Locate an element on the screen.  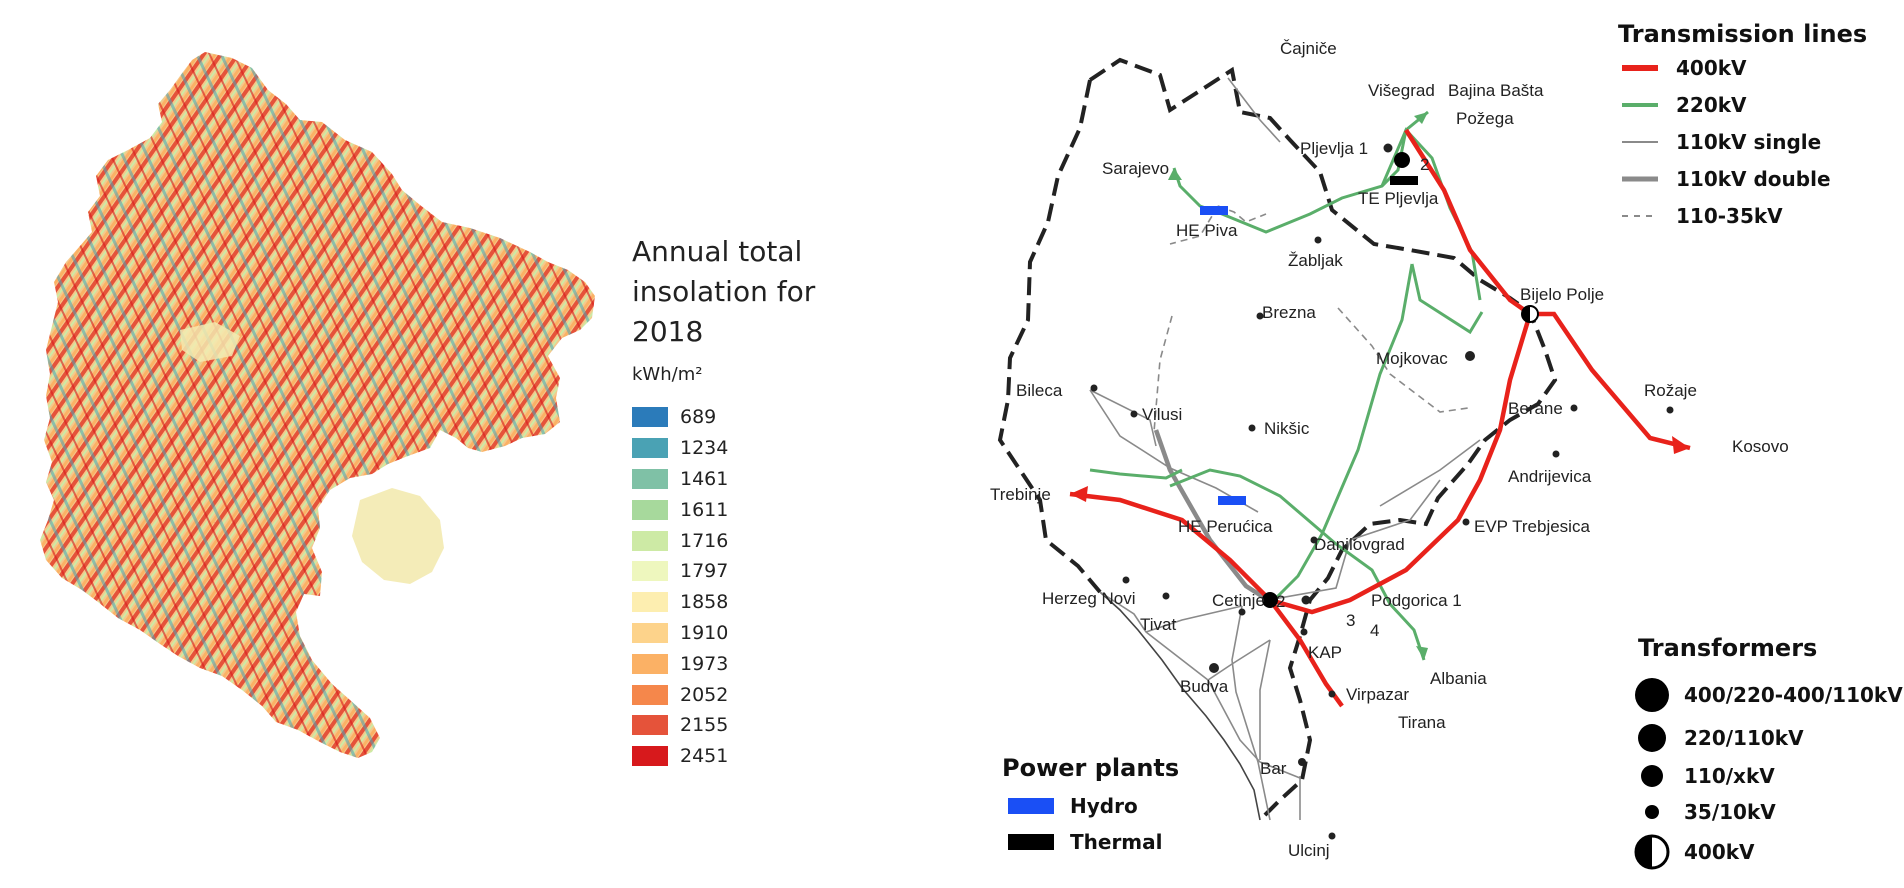
plants-legend-title: Power plants is located at coordinates (1090, 768).